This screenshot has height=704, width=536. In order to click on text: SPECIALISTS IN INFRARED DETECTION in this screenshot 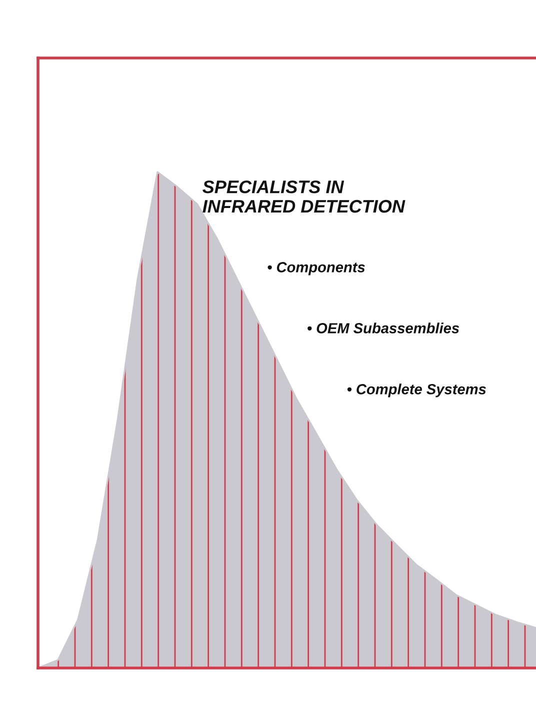, I will do `click(304, 196)`.